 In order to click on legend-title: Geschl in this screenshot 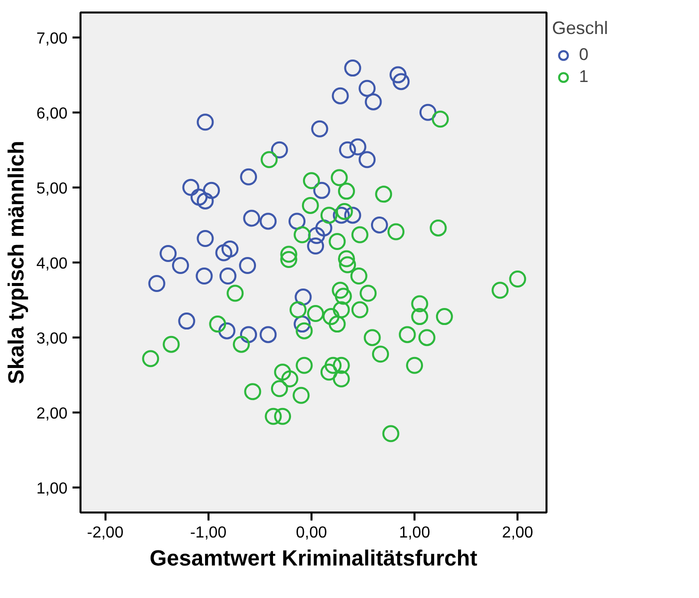, I will do `click(580, 28)`.